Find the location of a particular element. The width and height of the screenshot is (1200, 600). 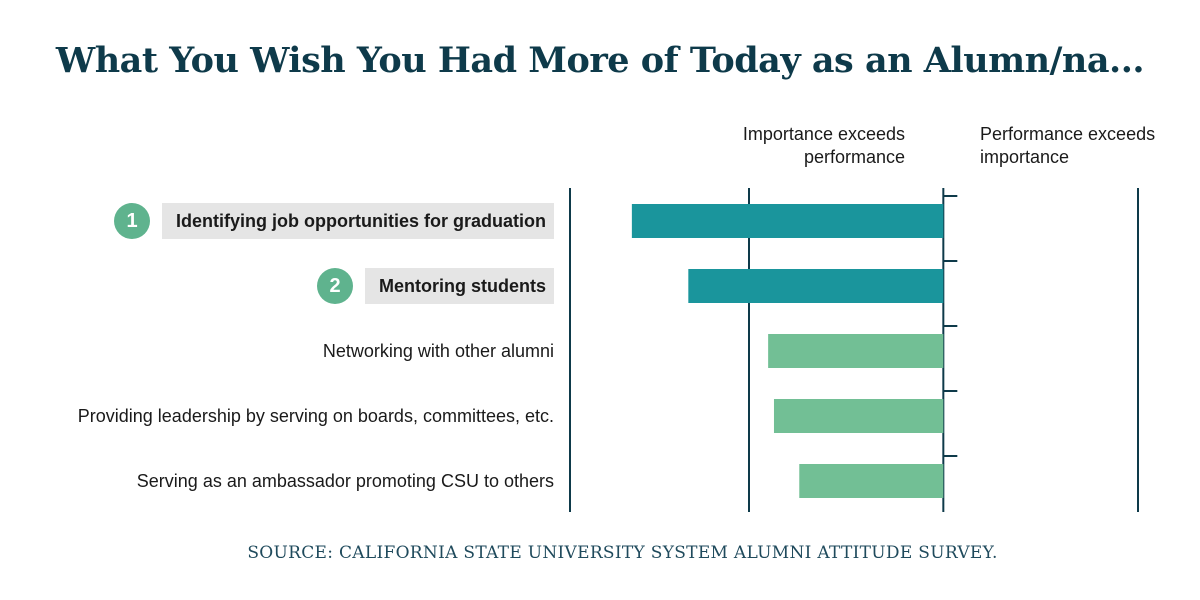

legend-performance-exceeds-importance: Performance exceeds importance is located at coordinates (1068, 145).